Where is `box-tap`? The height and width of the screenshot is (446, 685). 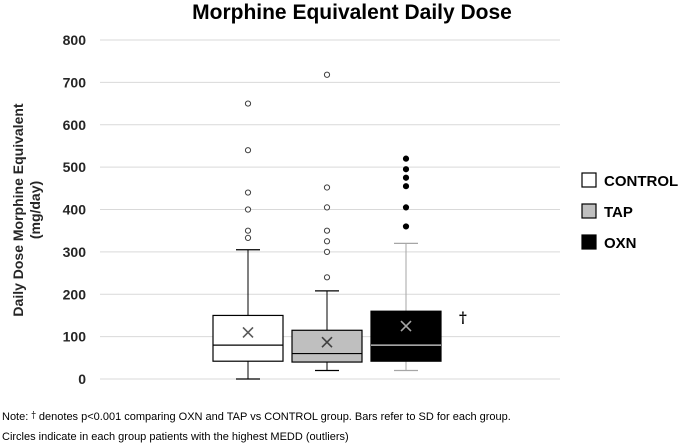
box-tap is located at coordinates (327, 221).